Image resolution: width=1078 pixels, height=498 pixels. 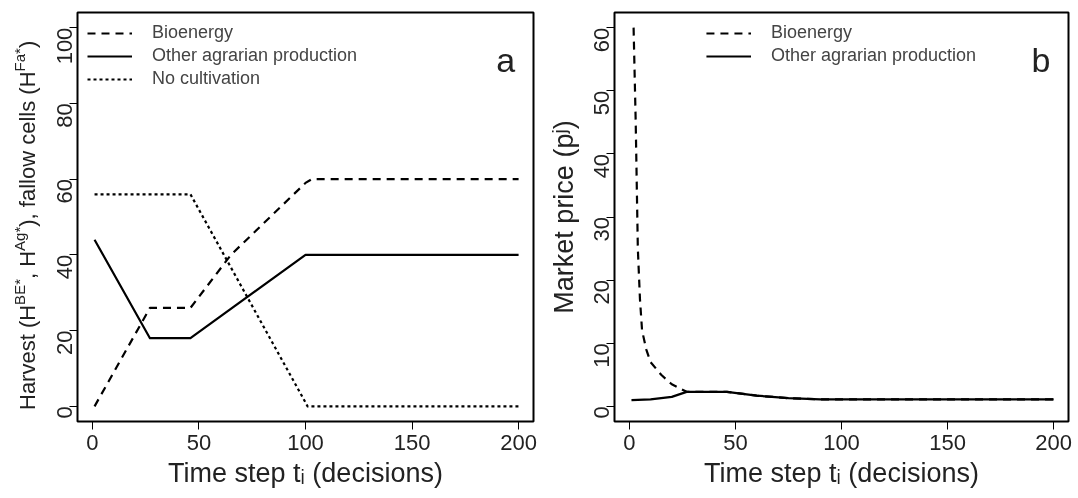 I want to click on y-tick-label: 80, so click(x=64, y=115).